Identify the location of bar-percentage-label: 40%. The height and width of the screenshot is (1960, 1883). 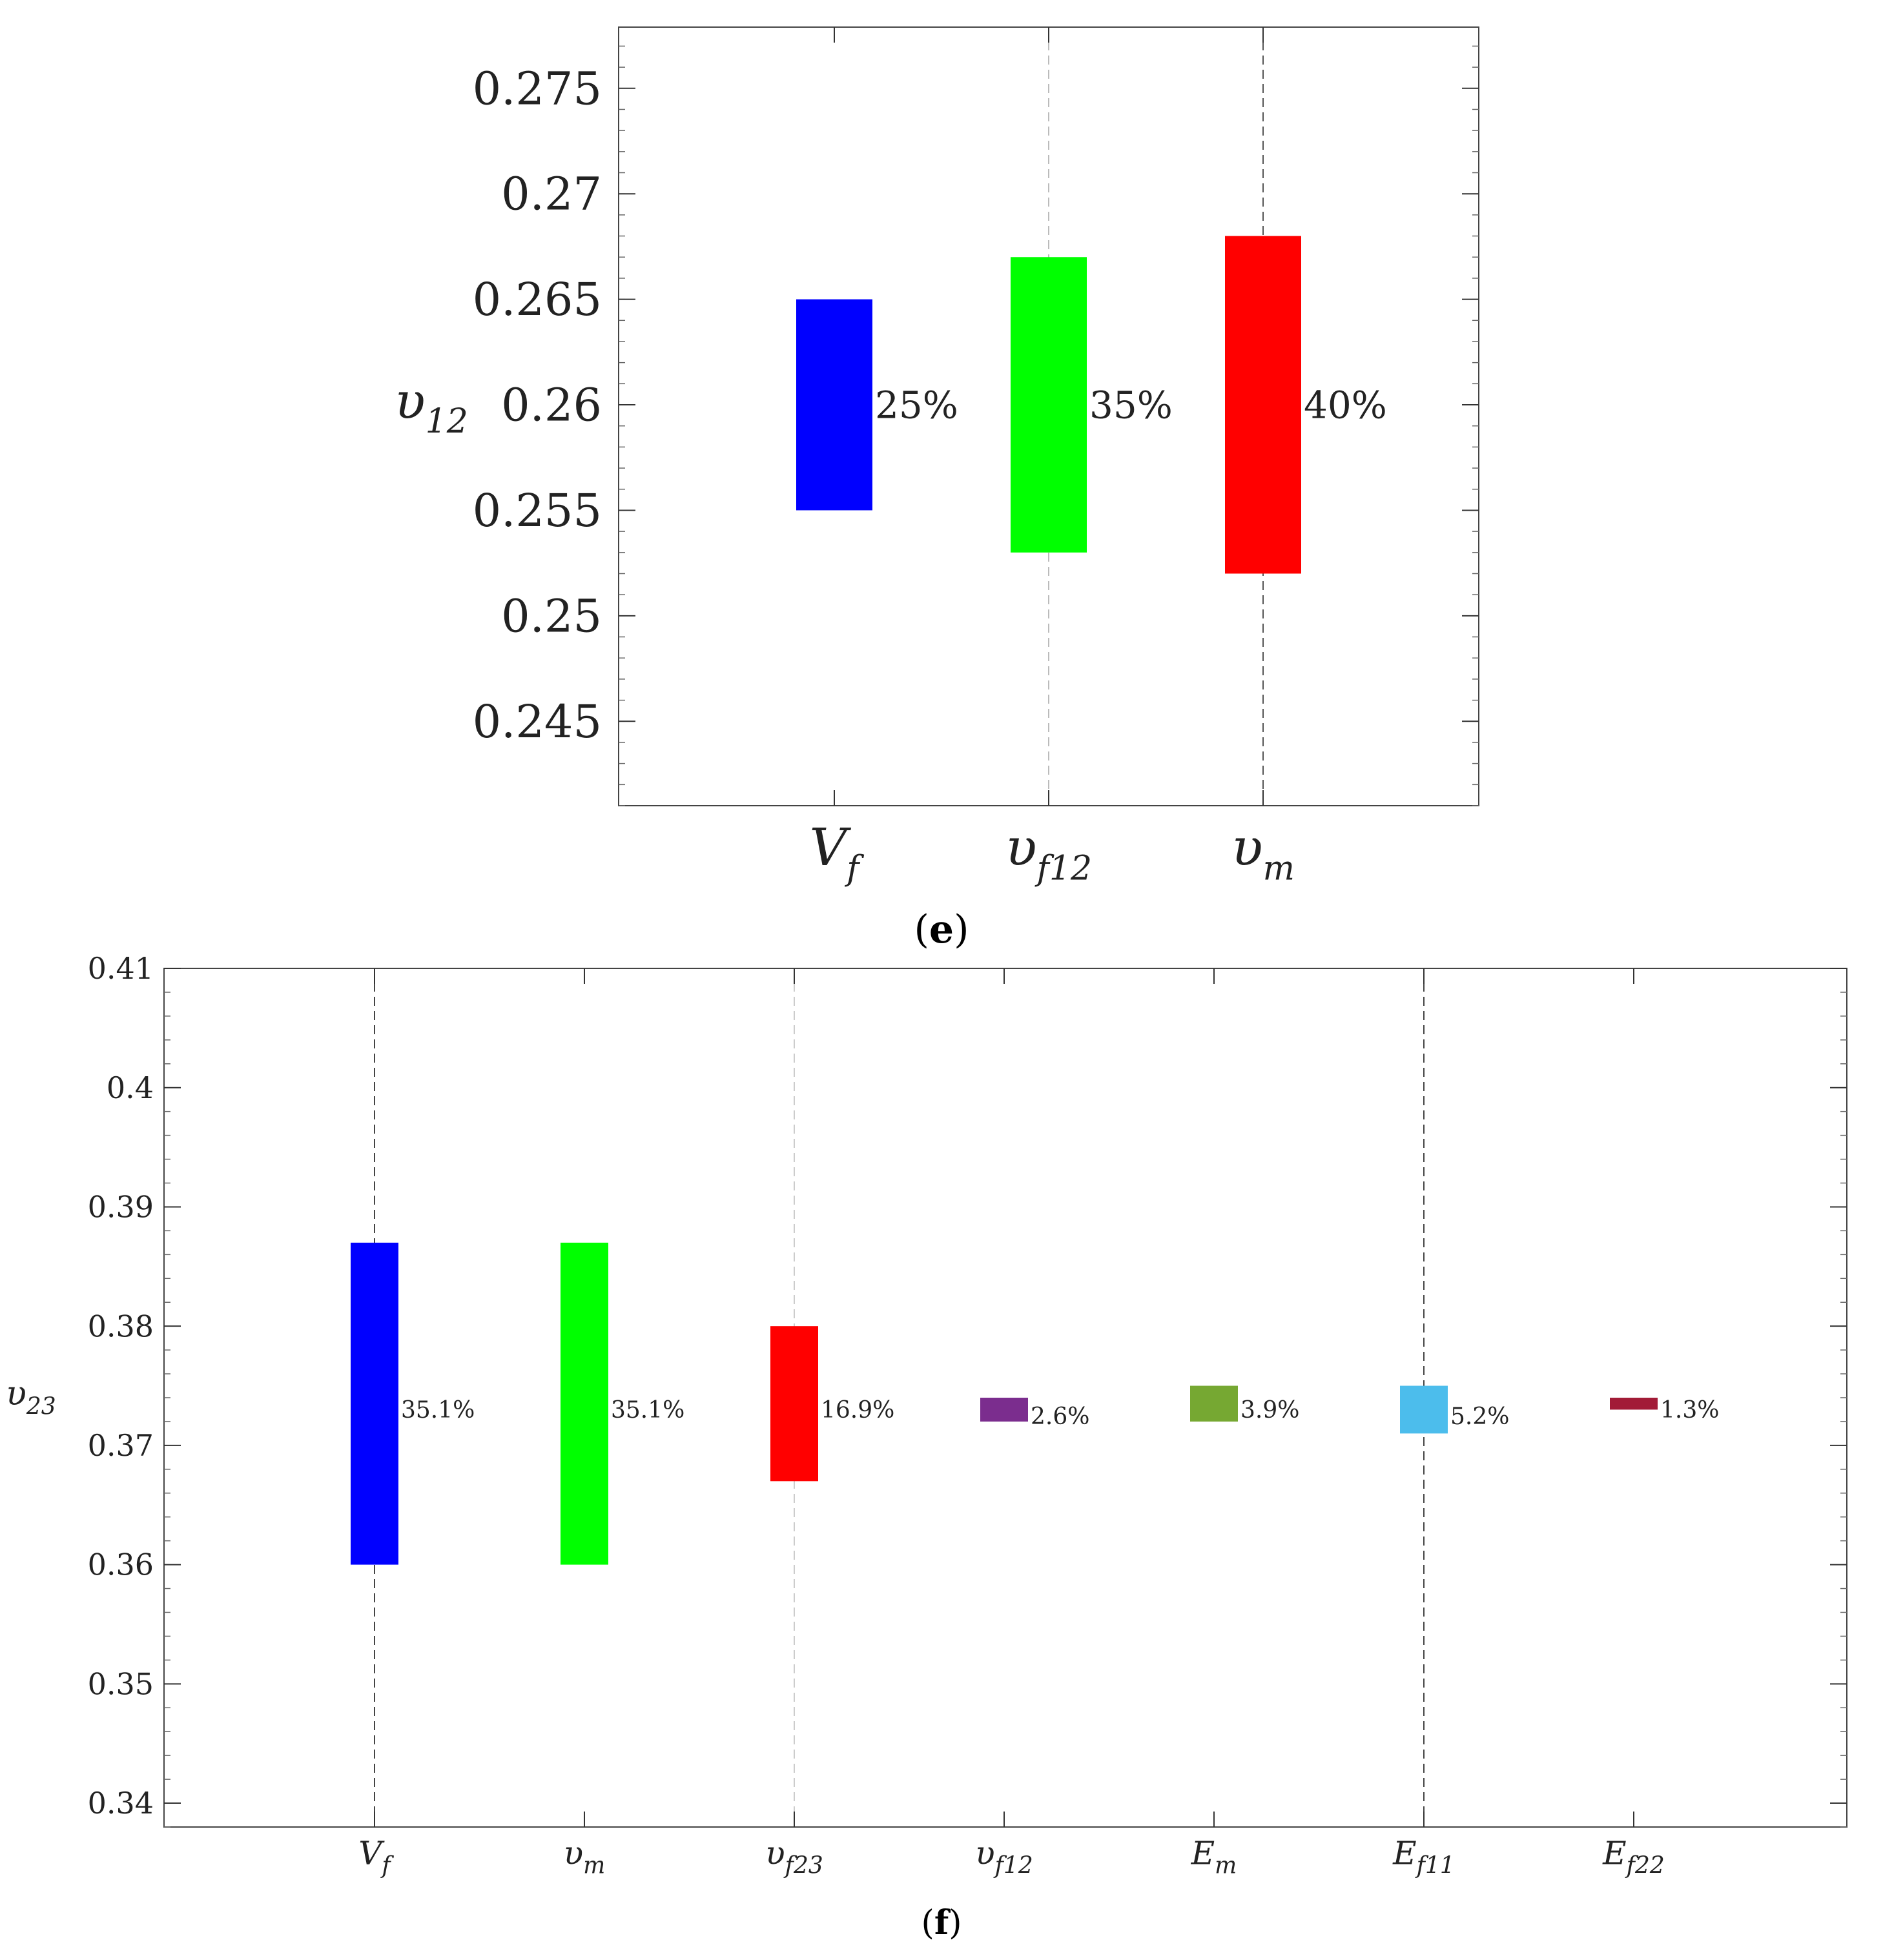
(1345, 405).